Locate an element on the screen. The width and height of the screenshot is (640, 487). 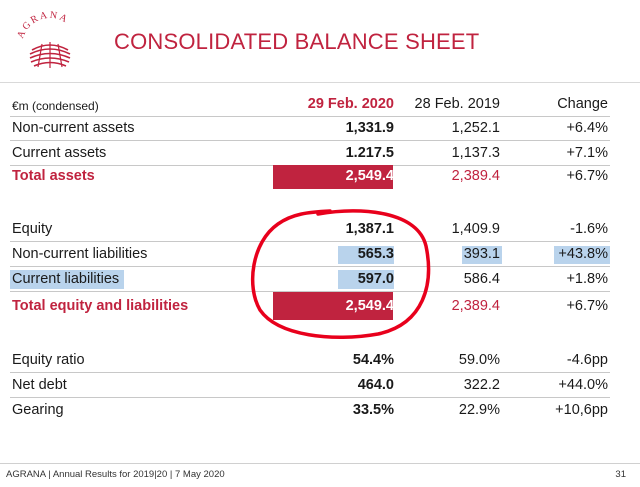
svg-text: AGRANA is located at coordinates (42, 25).